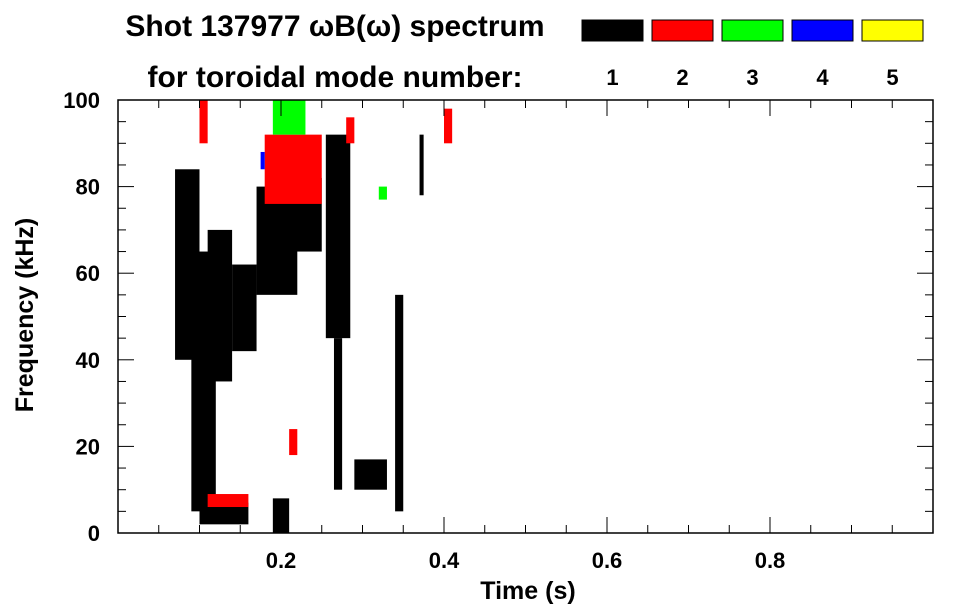  What do you see at coordinates (88, 360) in the screenshot?
I see `y-tick-label: 40` at bounding box center [88, 360].